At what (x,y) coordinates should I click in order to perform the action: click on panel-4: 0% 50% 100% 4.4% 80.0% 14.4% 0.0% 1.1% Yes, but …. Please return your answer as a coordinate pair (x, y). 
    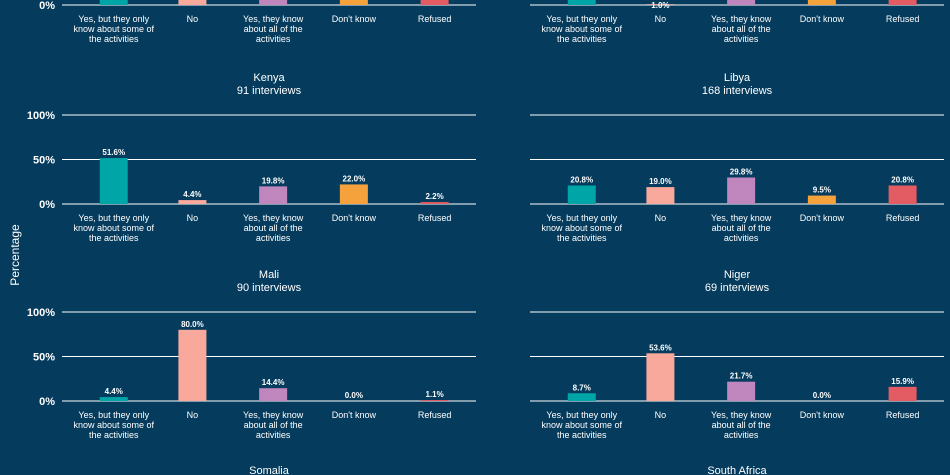
    Looking at the image, I should click on (251, 373).